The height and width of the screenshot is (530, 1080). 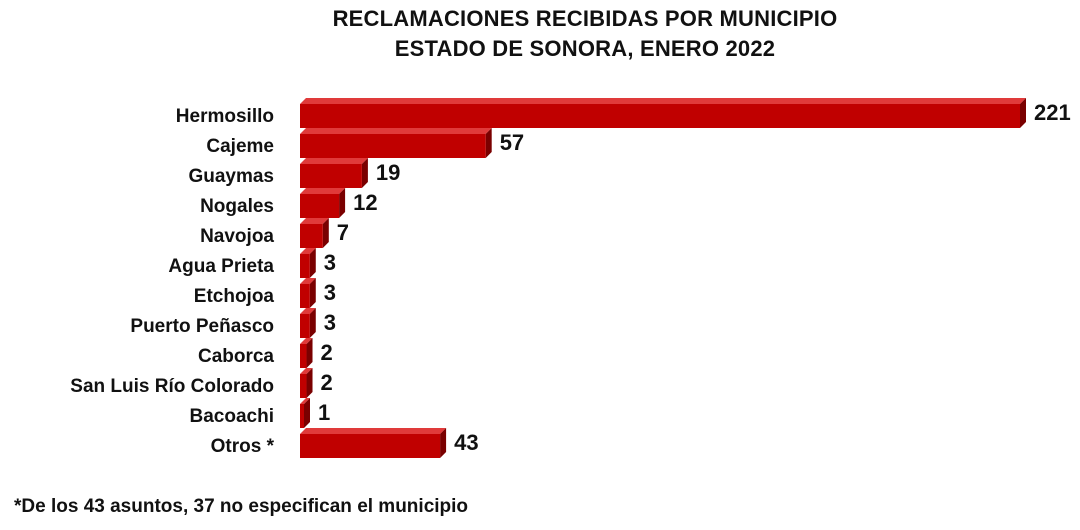 What do you see at coordinates (466, 442) in the screenshot?
I see `data-label: 43` at bounding box center [466, 442].